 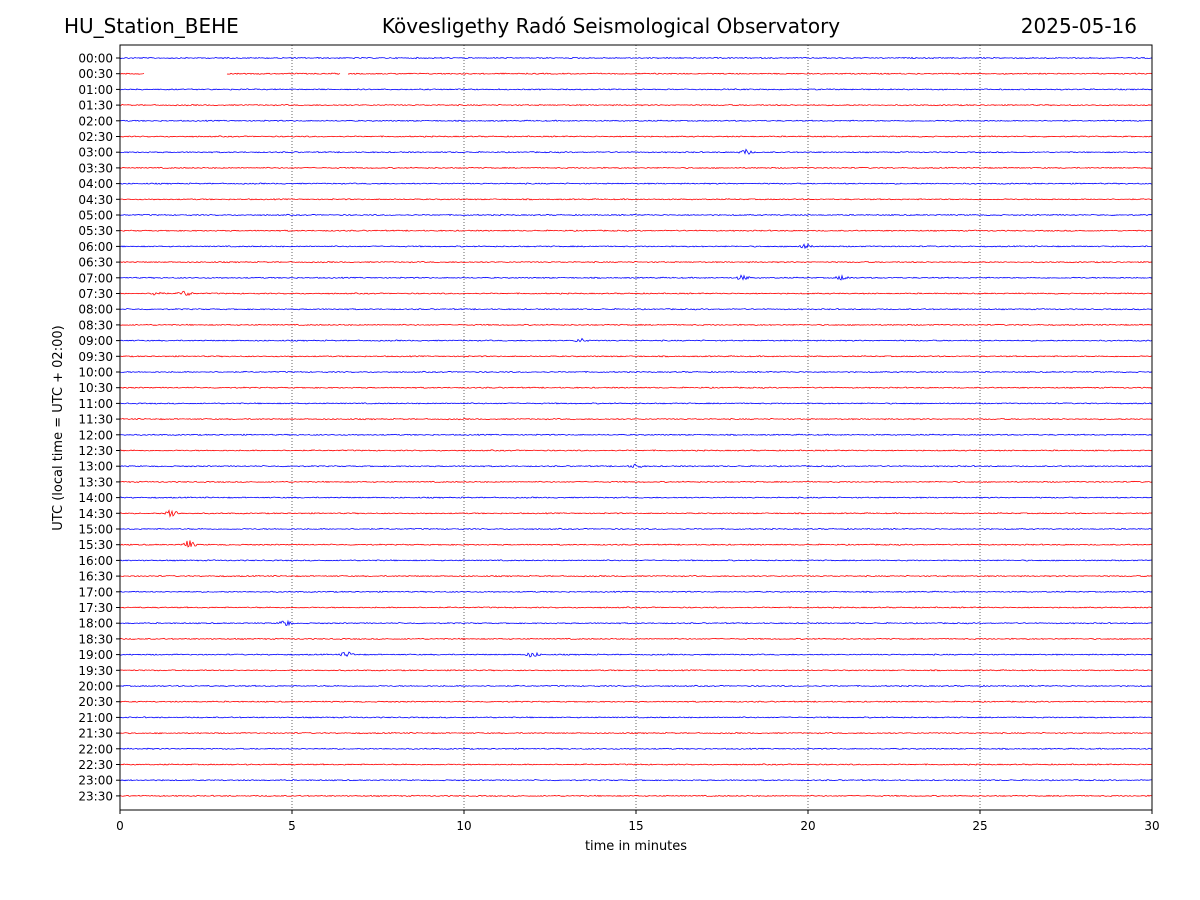 I want to click on x-tick-label-30: 30, so click(x=1151, y=826).